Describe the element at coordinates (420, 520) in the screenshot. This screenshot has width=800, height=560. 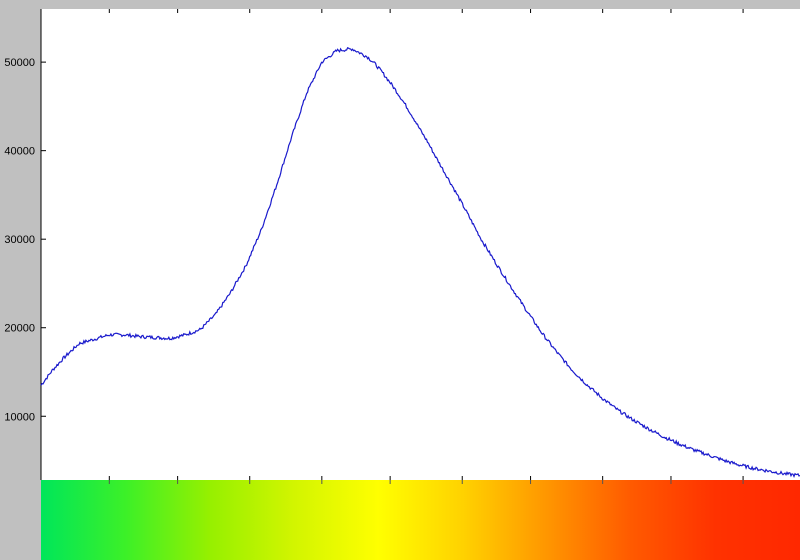
I see `spectrum-bar` at that location.